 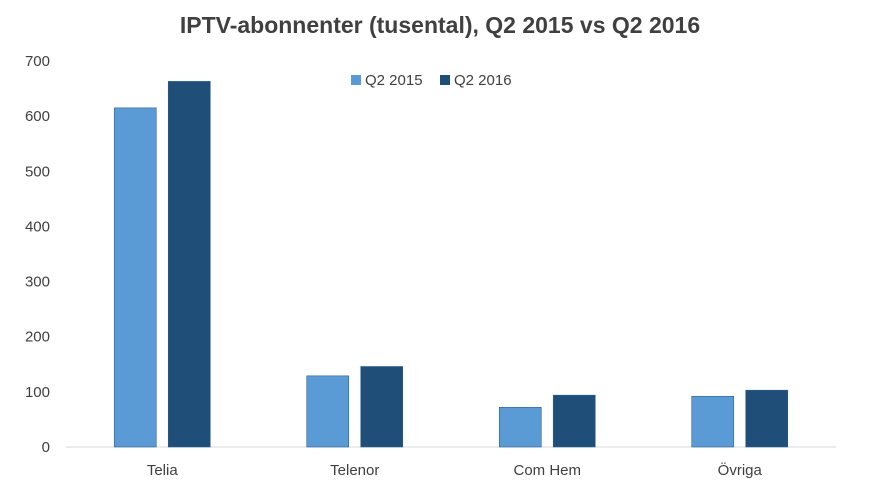 I want to click on legend-label: Q2 2015, so click(x=394, y=80).